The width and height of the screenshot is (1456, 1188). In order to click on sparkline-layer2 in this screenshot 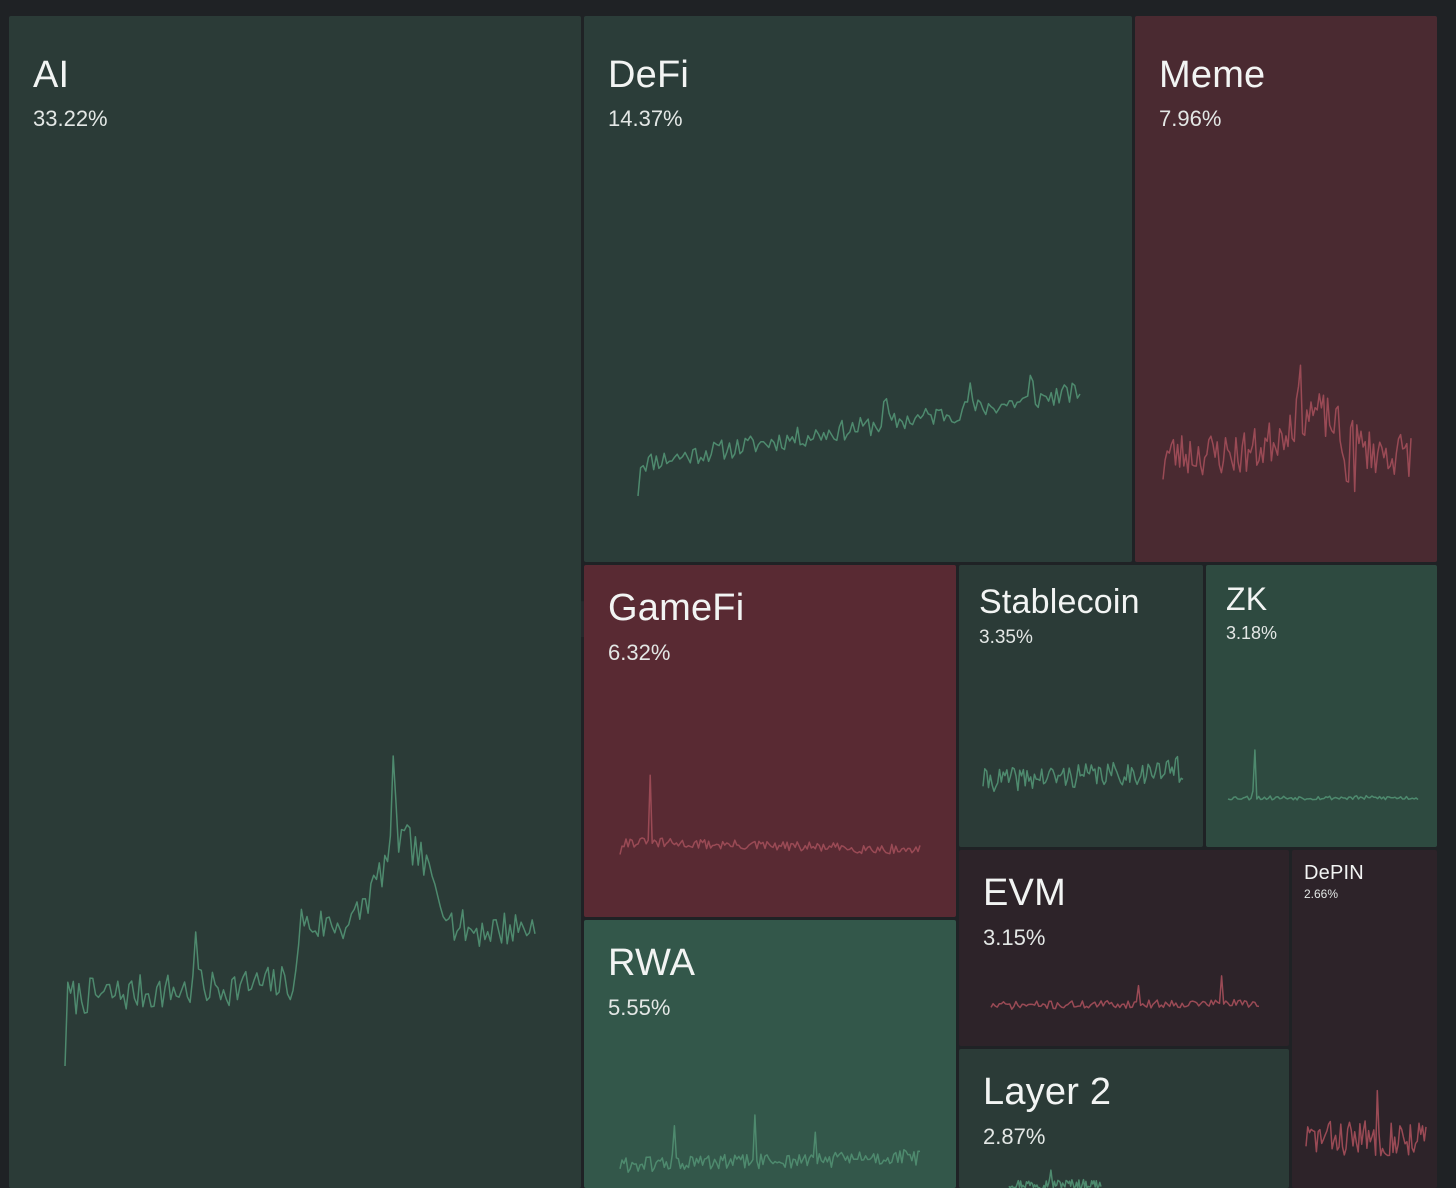, I will do `click(1055, 1178)`.